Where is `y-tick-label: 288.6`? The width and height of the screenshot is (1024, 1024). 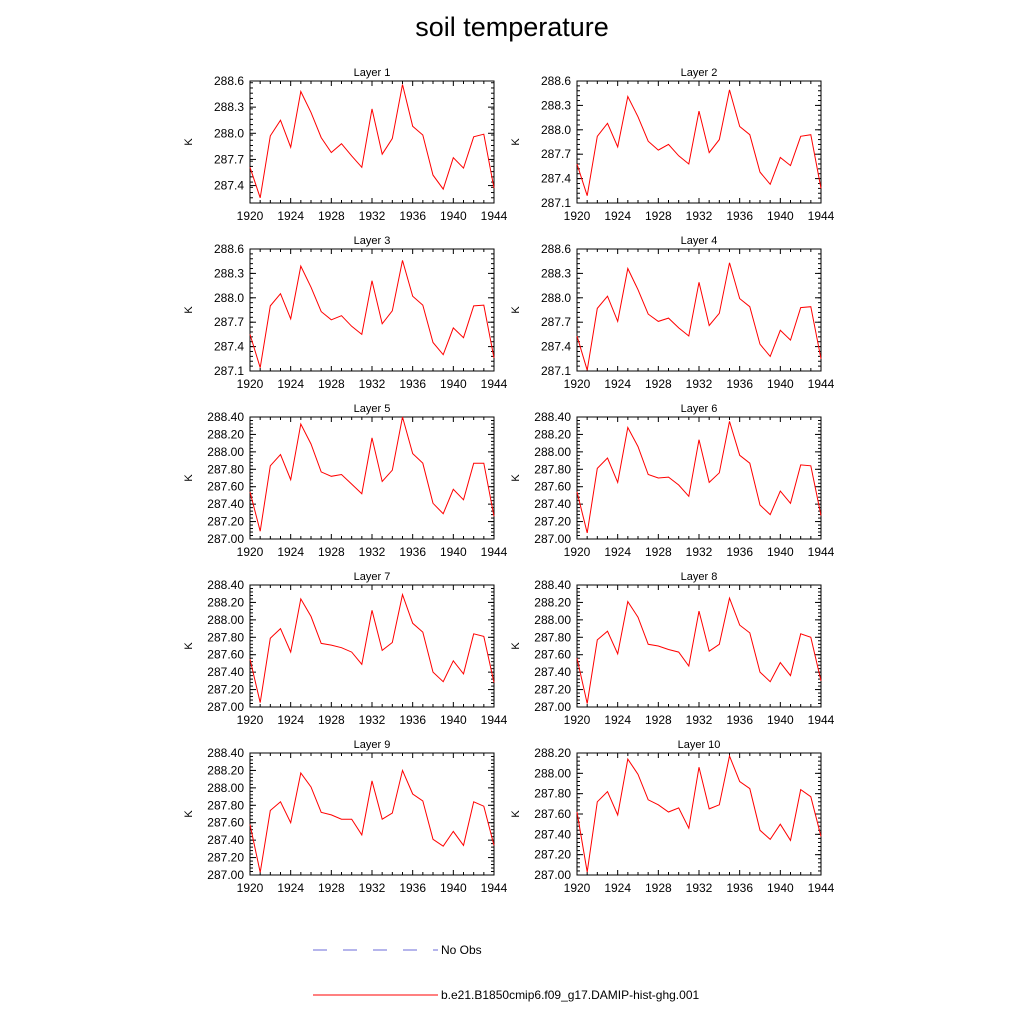 y-tick-label: 288.6 is located at coordinates (229, 81).